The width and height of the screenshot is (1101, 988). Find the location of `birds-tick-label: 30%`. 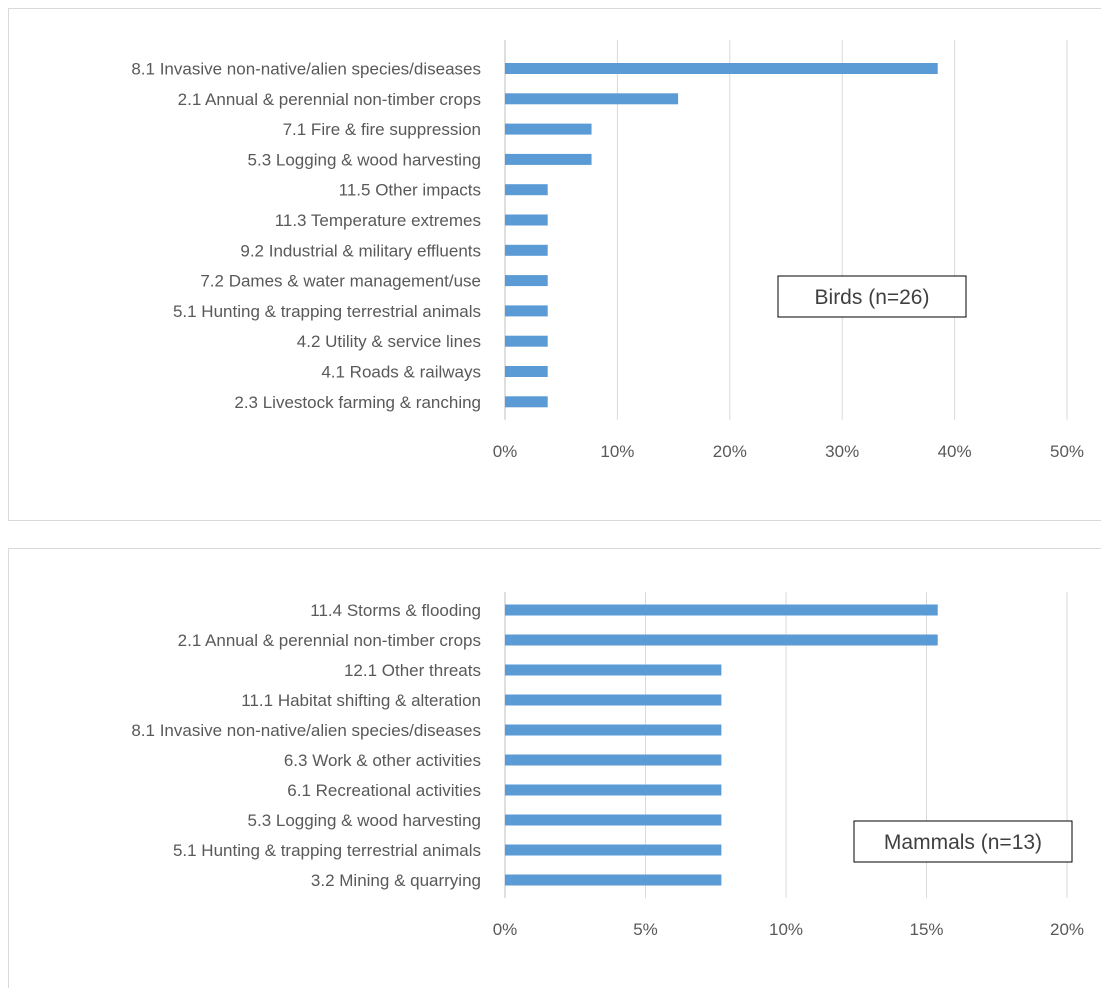

birds-tick-label: 30% is located at coordinates (842, 451).